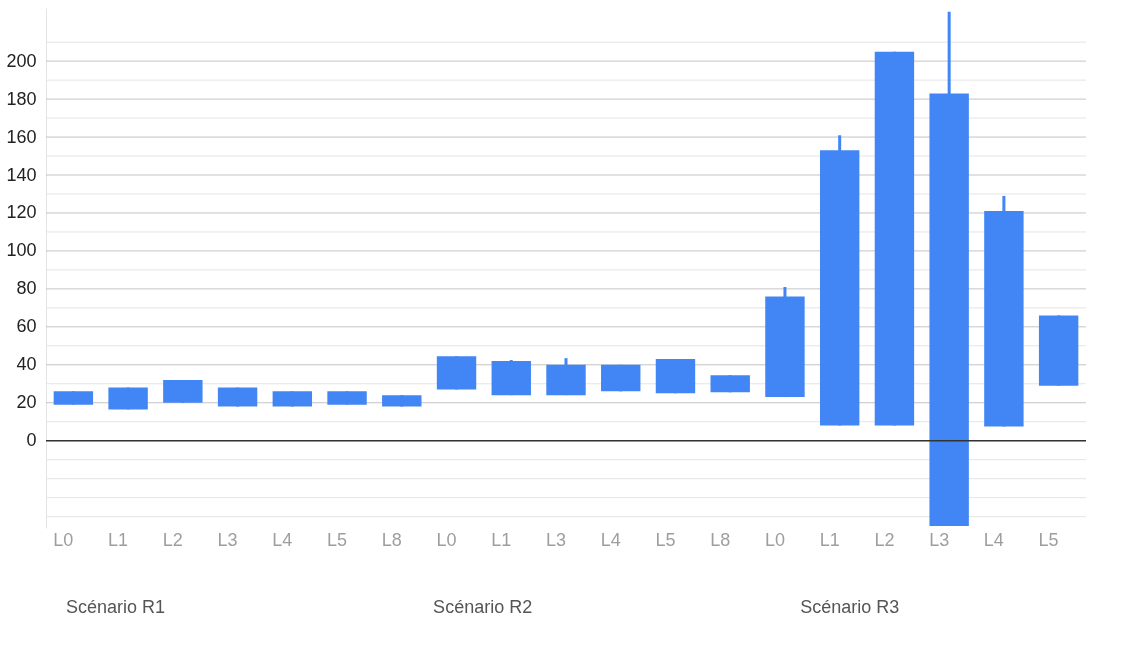  What do you see at coordinates (26, 402) in the screenshot?
I see `y-tick-label: 20` at bounding box center [26, 402].